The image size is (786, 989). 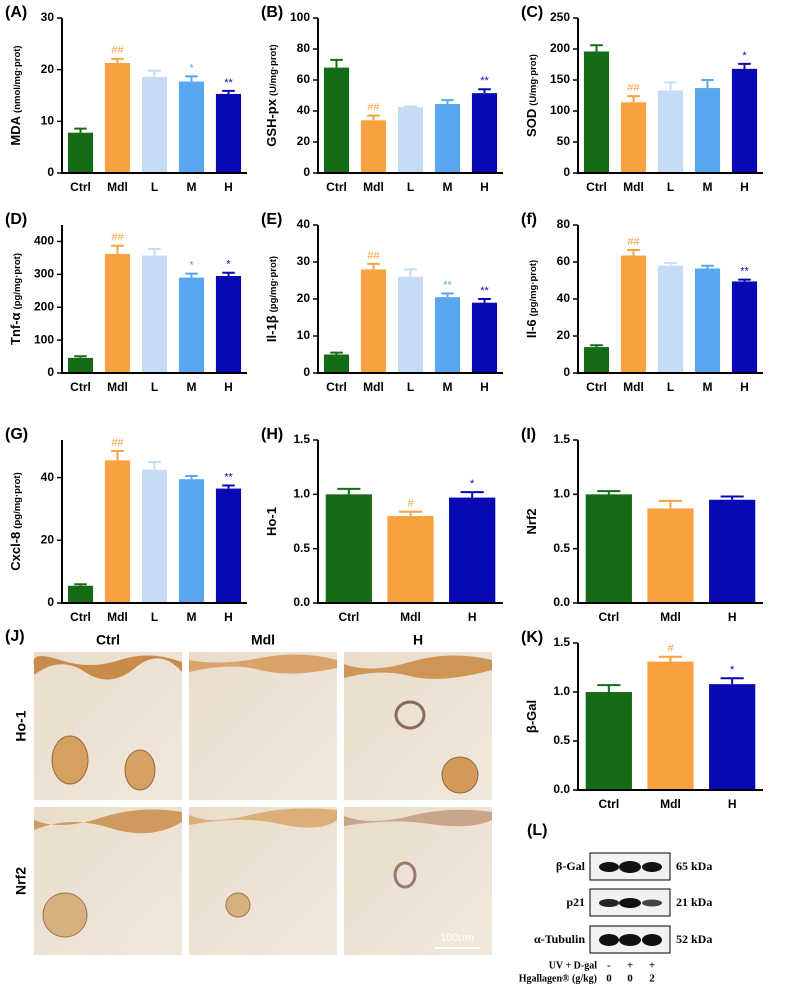 I want to click on size-label: 65 kDa, so click(x=694, y=866).